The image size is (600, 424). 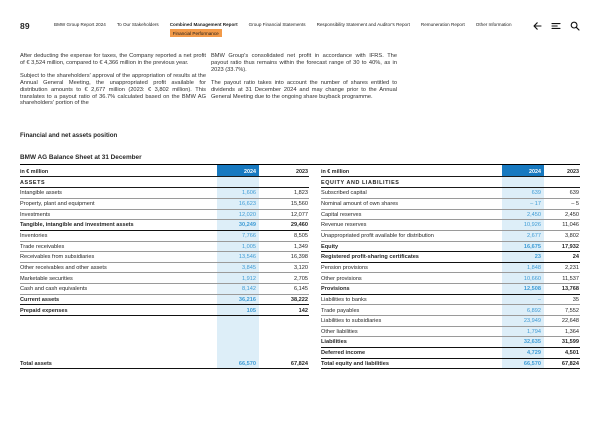 What do you see at coordinates (570, 342) in the screenshot?
I see `value-2023: 31,599` at bounding box center [570, 342].